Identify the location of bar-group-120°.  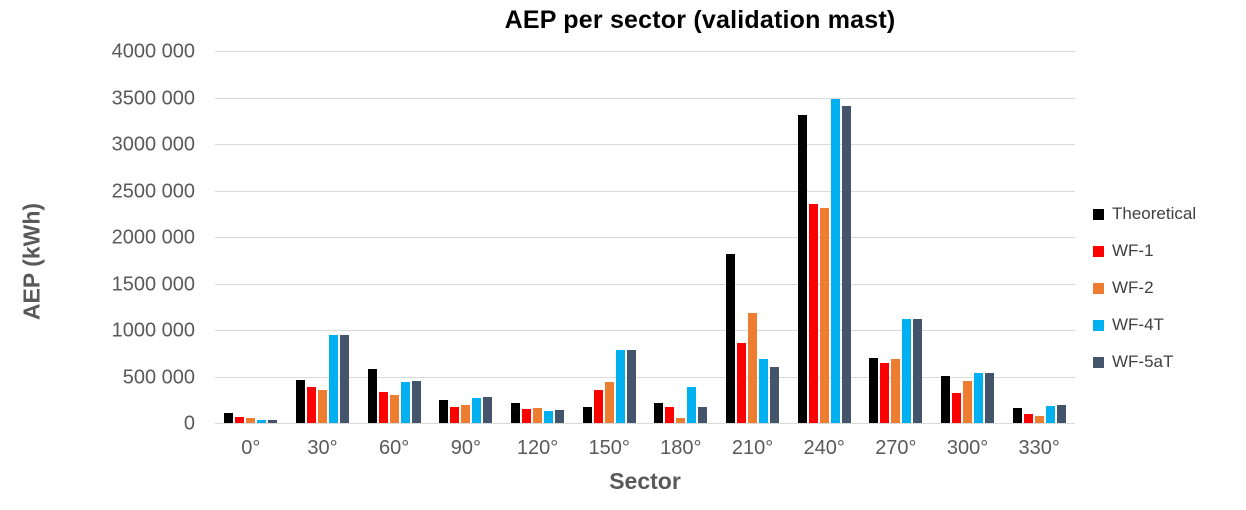
(538, 237).